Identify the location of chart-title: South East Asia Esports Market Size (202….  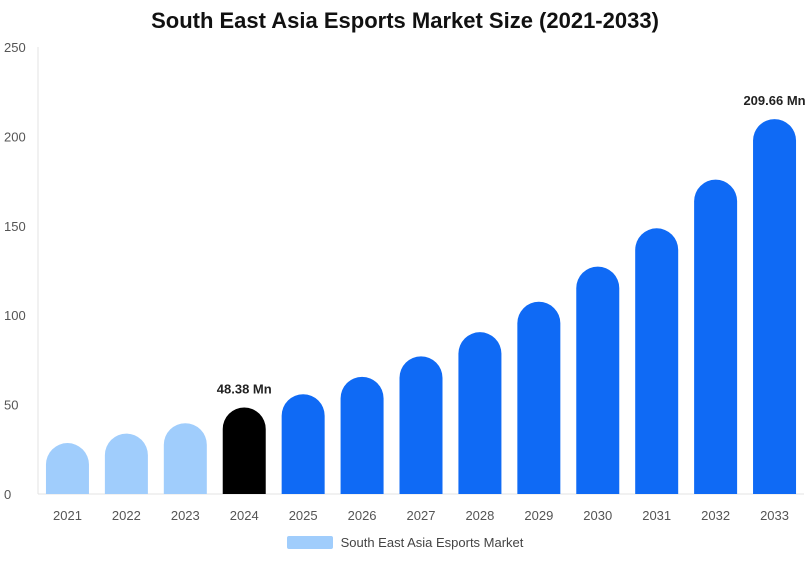
(405, 20).